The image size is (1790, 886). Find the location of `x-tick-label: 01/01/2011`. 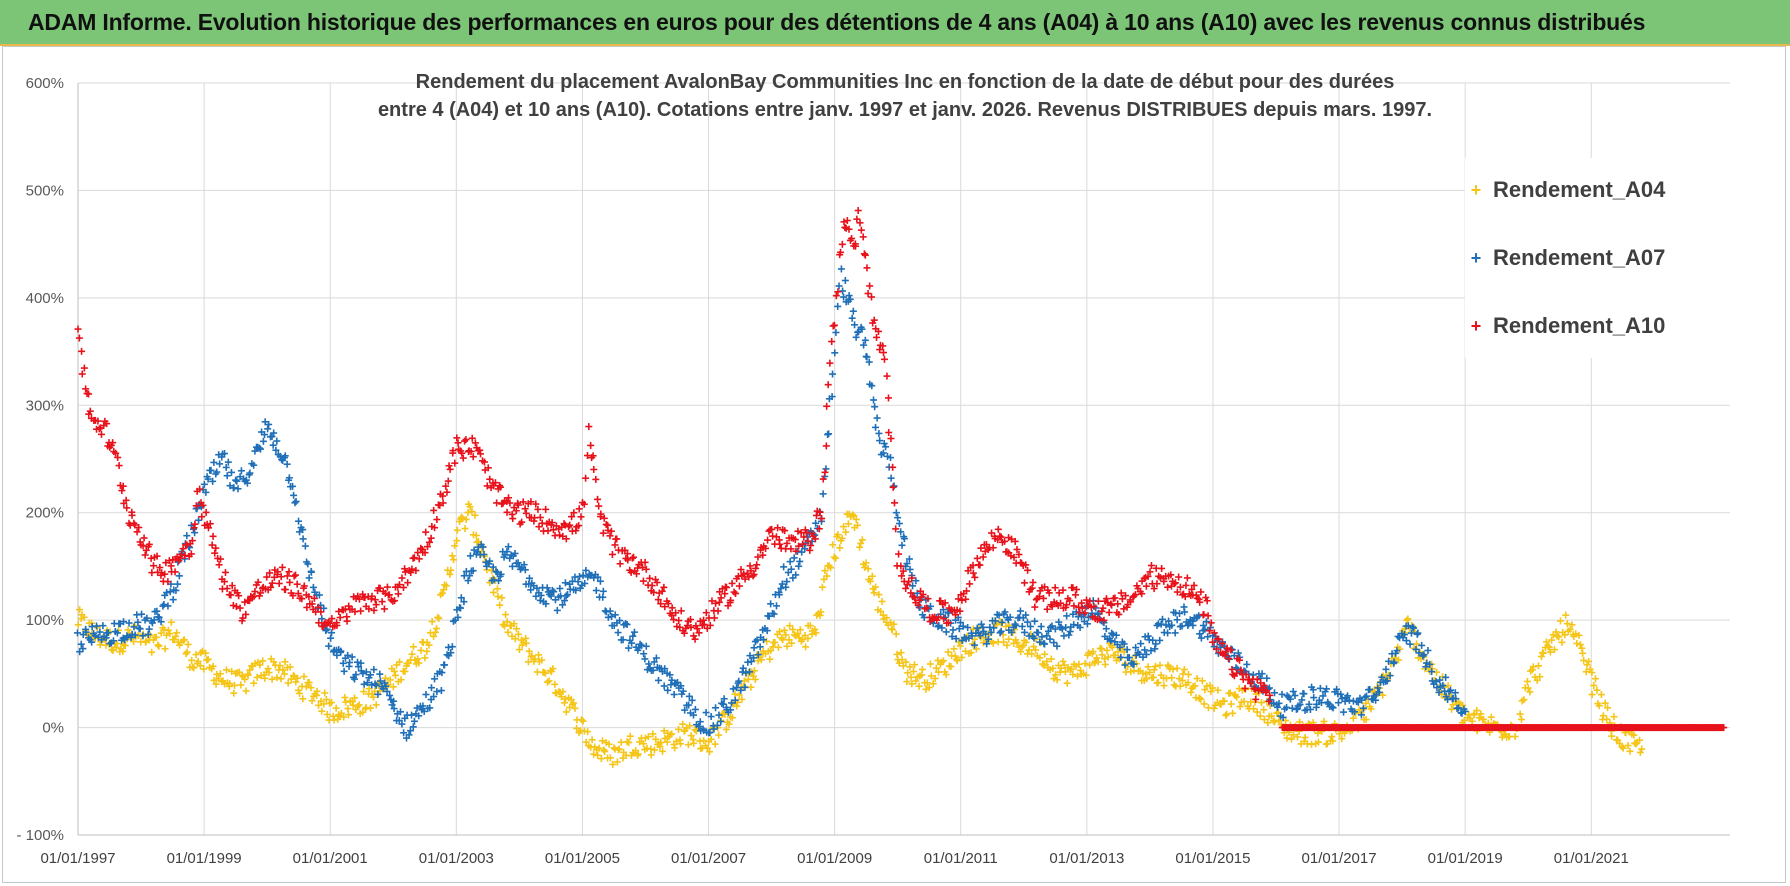

x-tick-label: 01/01/2011 is located at coordinates (961, 858).